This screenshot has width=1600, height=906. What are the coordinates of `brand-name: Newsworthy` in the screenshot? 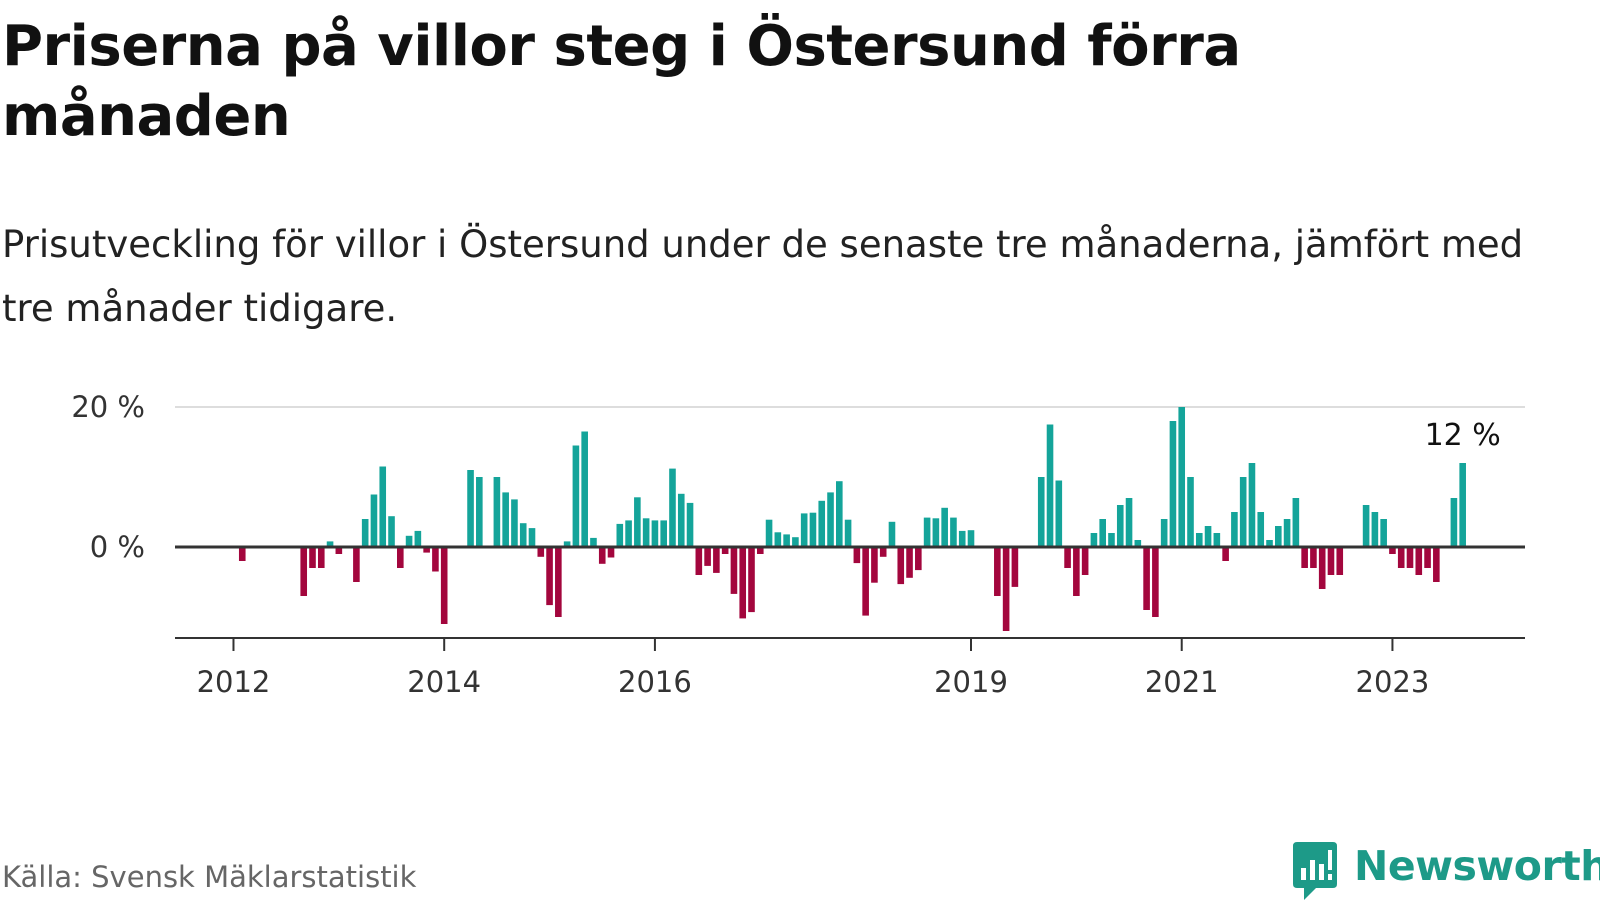 It's located at (1477, 866).